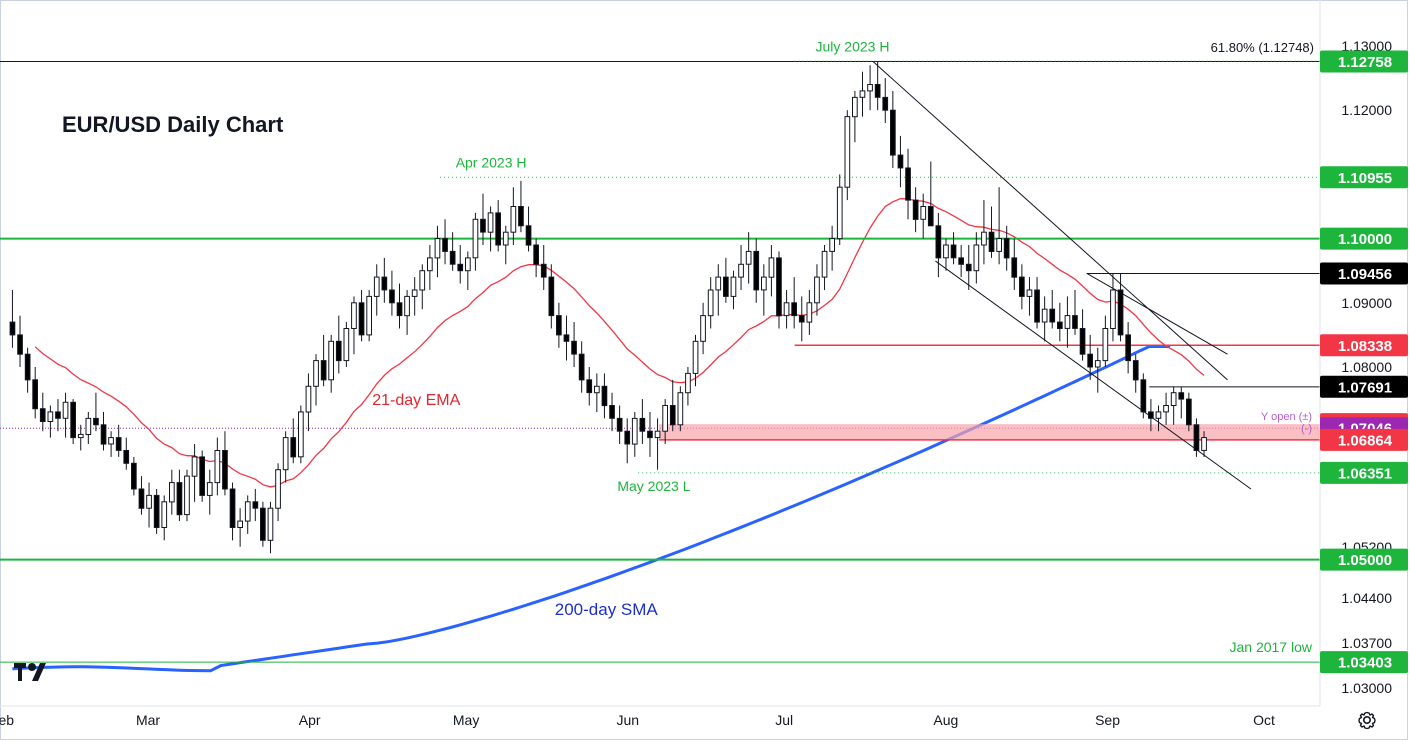  I want to click on time-tick-label: Feb, so click(7, 720).